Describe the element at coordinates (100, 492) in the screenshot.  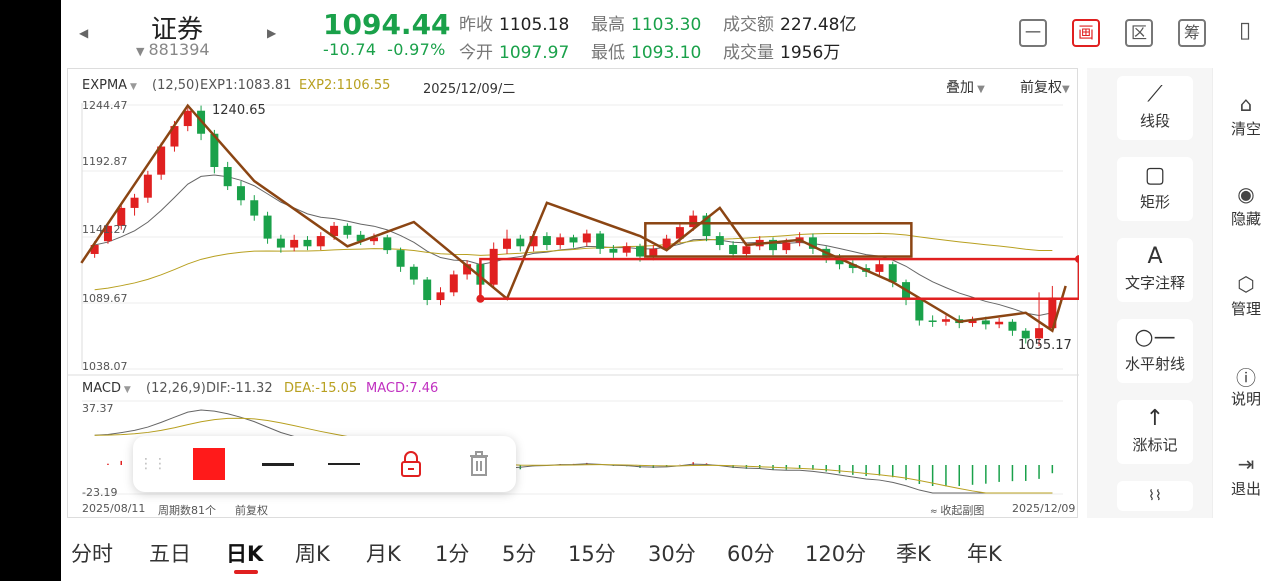
I see `macd-ymin: -23.19` at that location.